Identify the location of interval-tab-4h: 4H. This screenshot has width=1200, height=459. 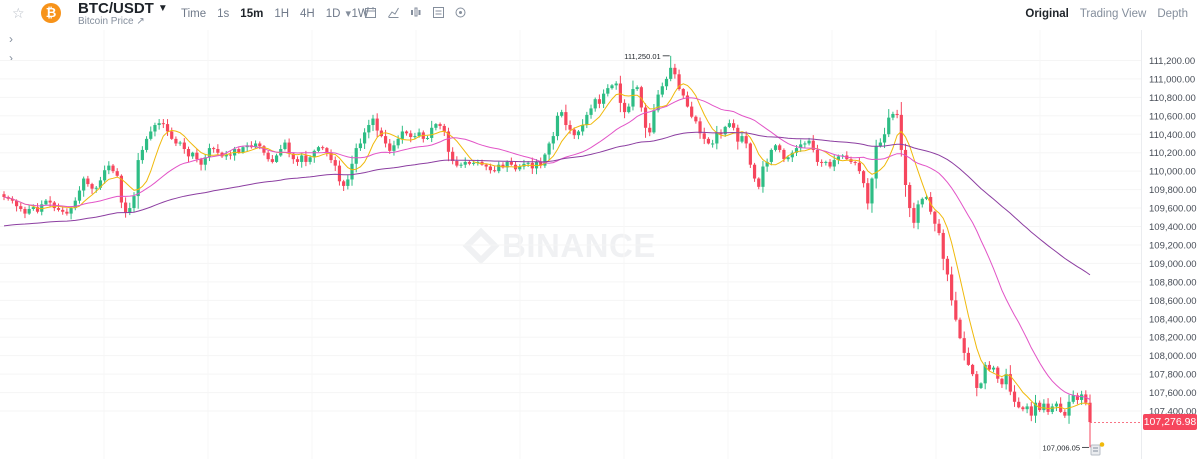
(307, 14).